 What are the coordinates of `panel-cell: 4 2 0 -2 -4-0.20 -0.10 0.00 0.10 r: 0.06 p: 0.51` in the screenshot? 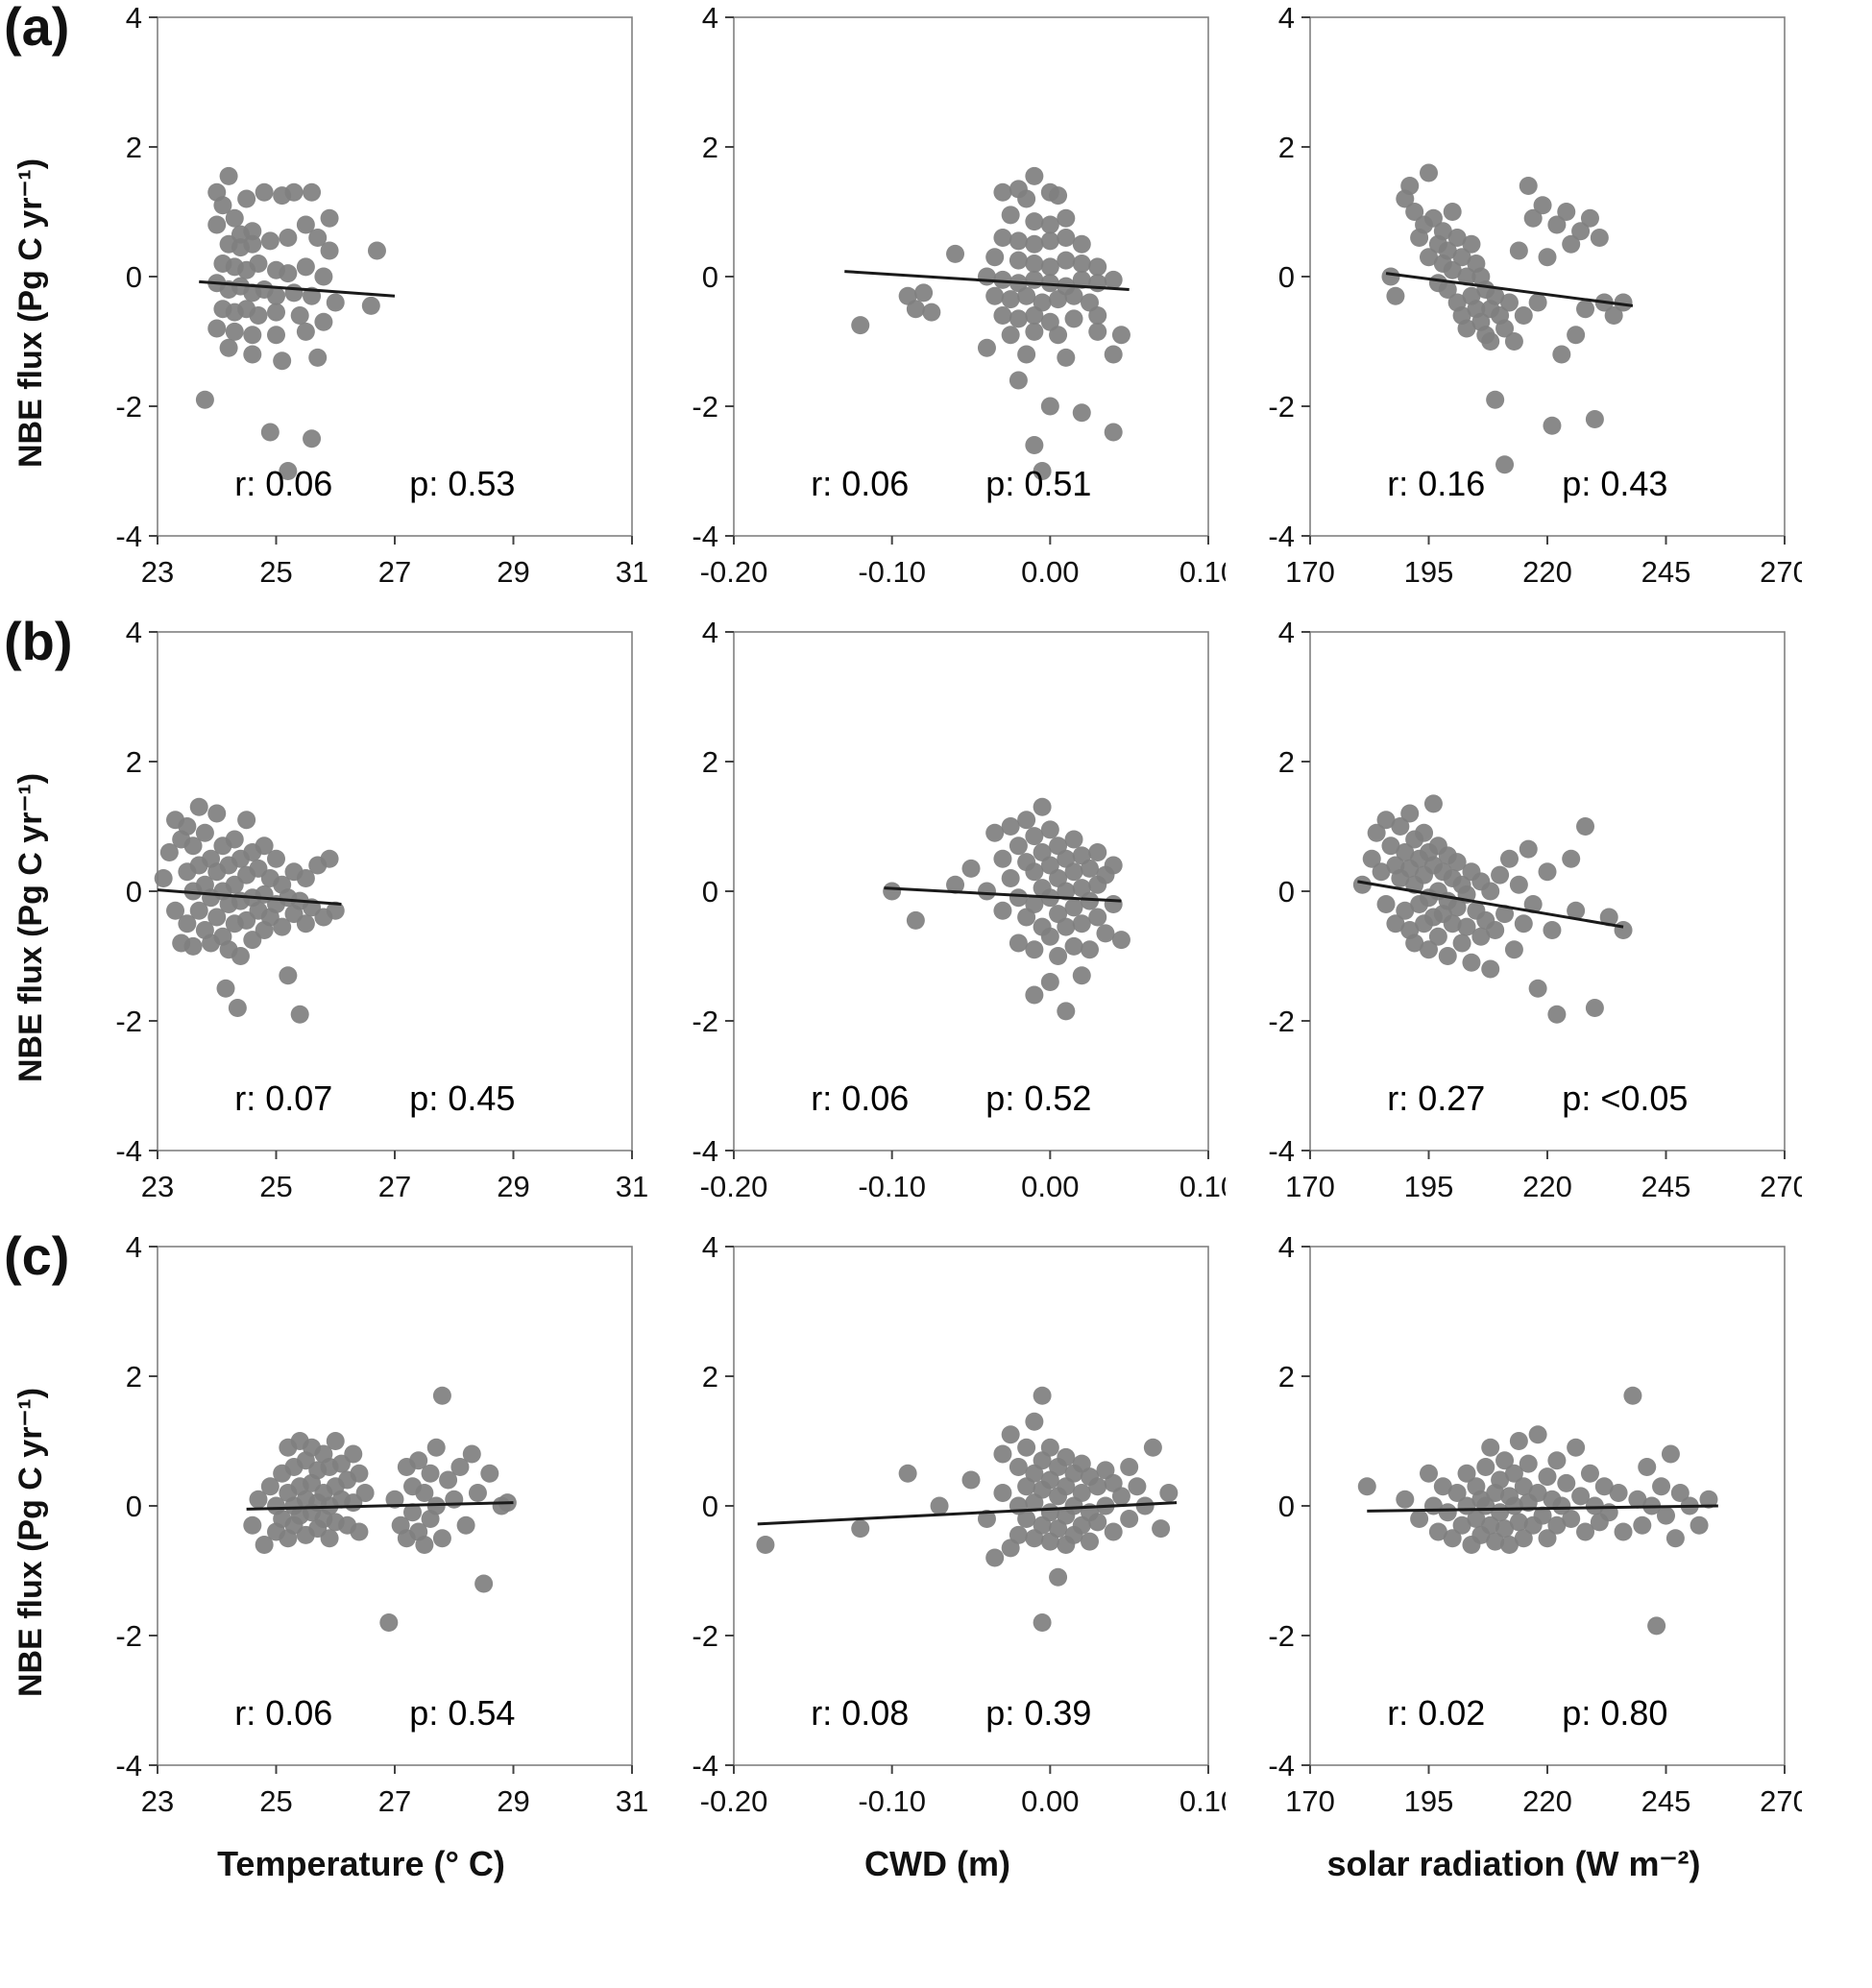 It's located at (938, 313).